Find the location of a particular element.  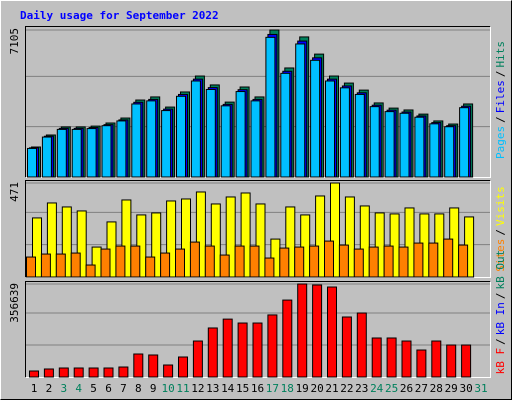

x-tick-label: 26 is located at coordinates (406, 388).